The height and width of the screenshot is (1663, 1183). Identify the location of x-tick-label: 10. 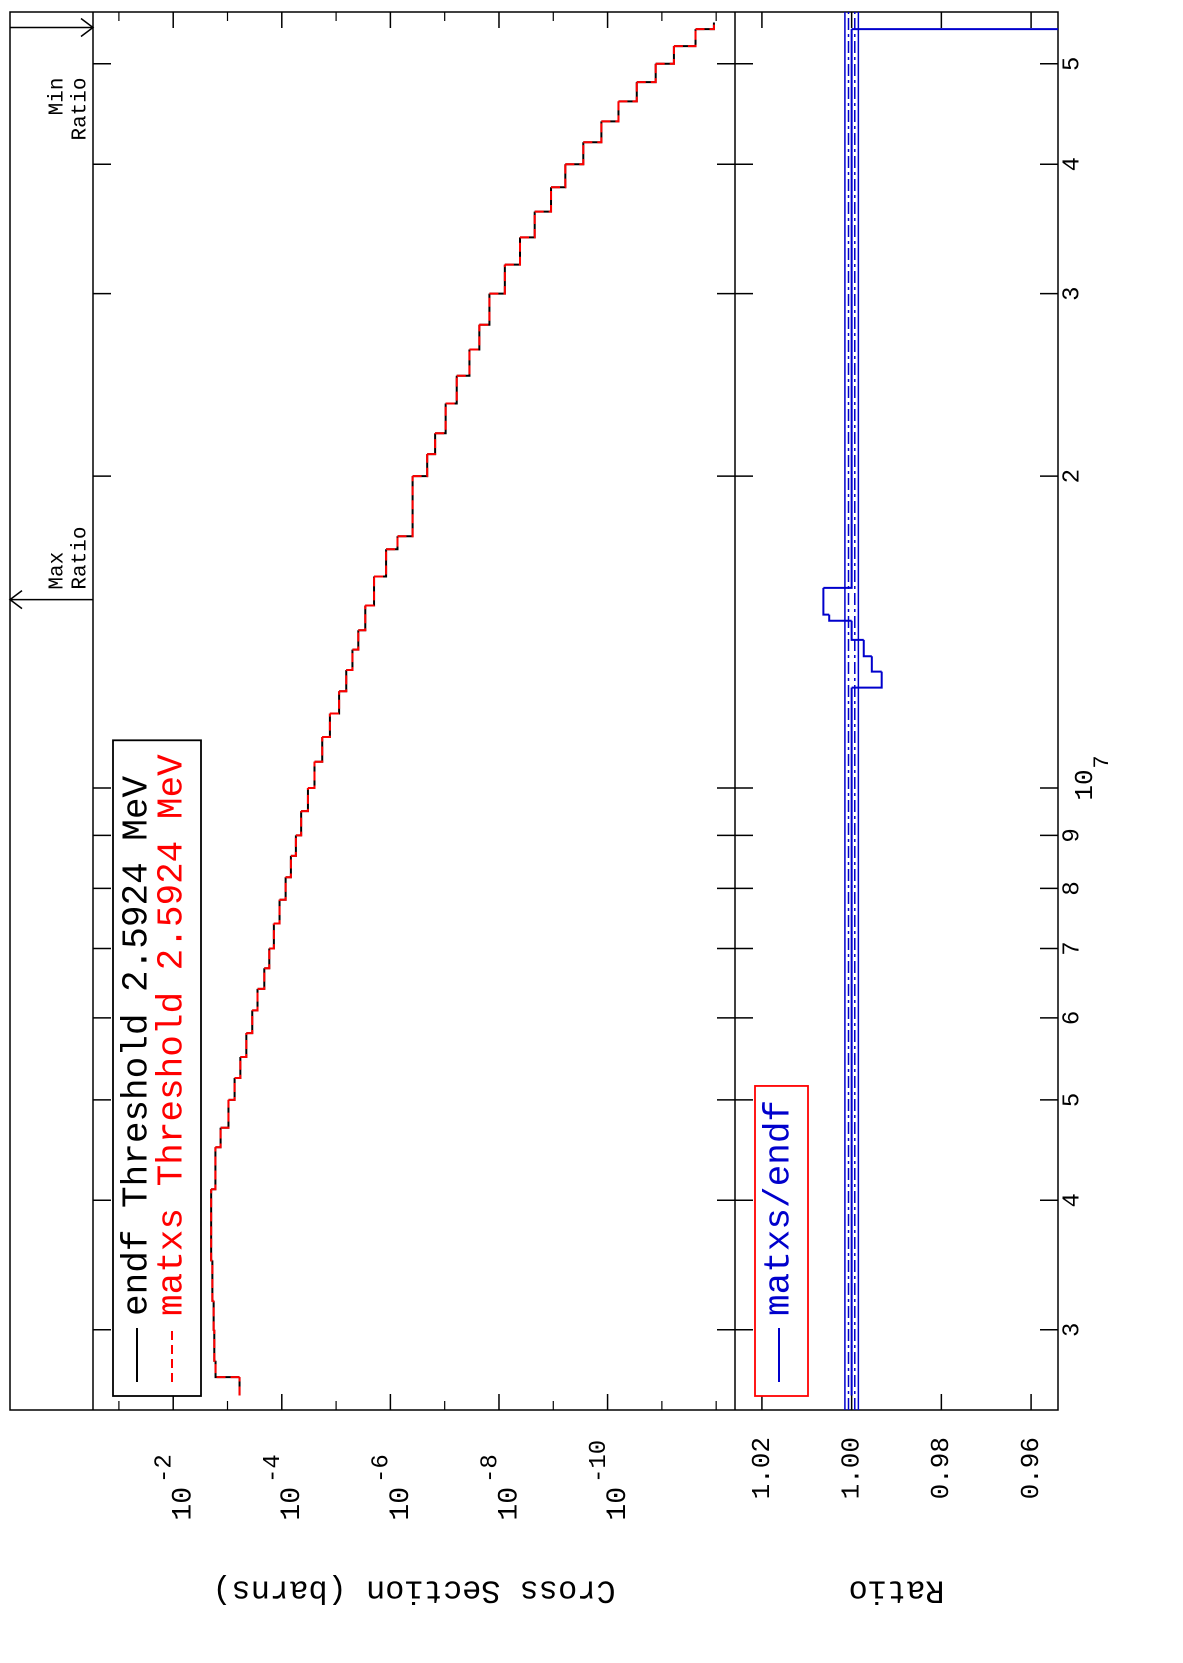
(1085, 784).